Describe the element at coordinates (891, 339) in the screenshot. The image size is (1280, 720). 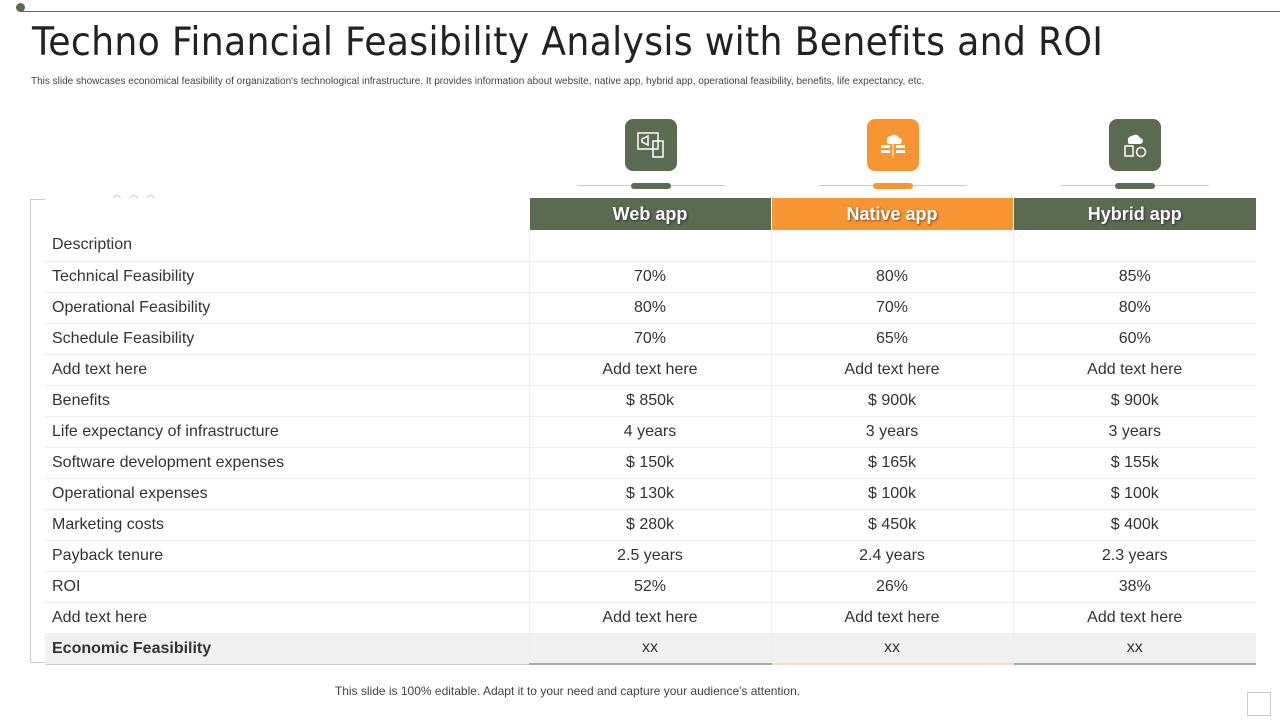
I see `cell-native-app: 65%` at that location.